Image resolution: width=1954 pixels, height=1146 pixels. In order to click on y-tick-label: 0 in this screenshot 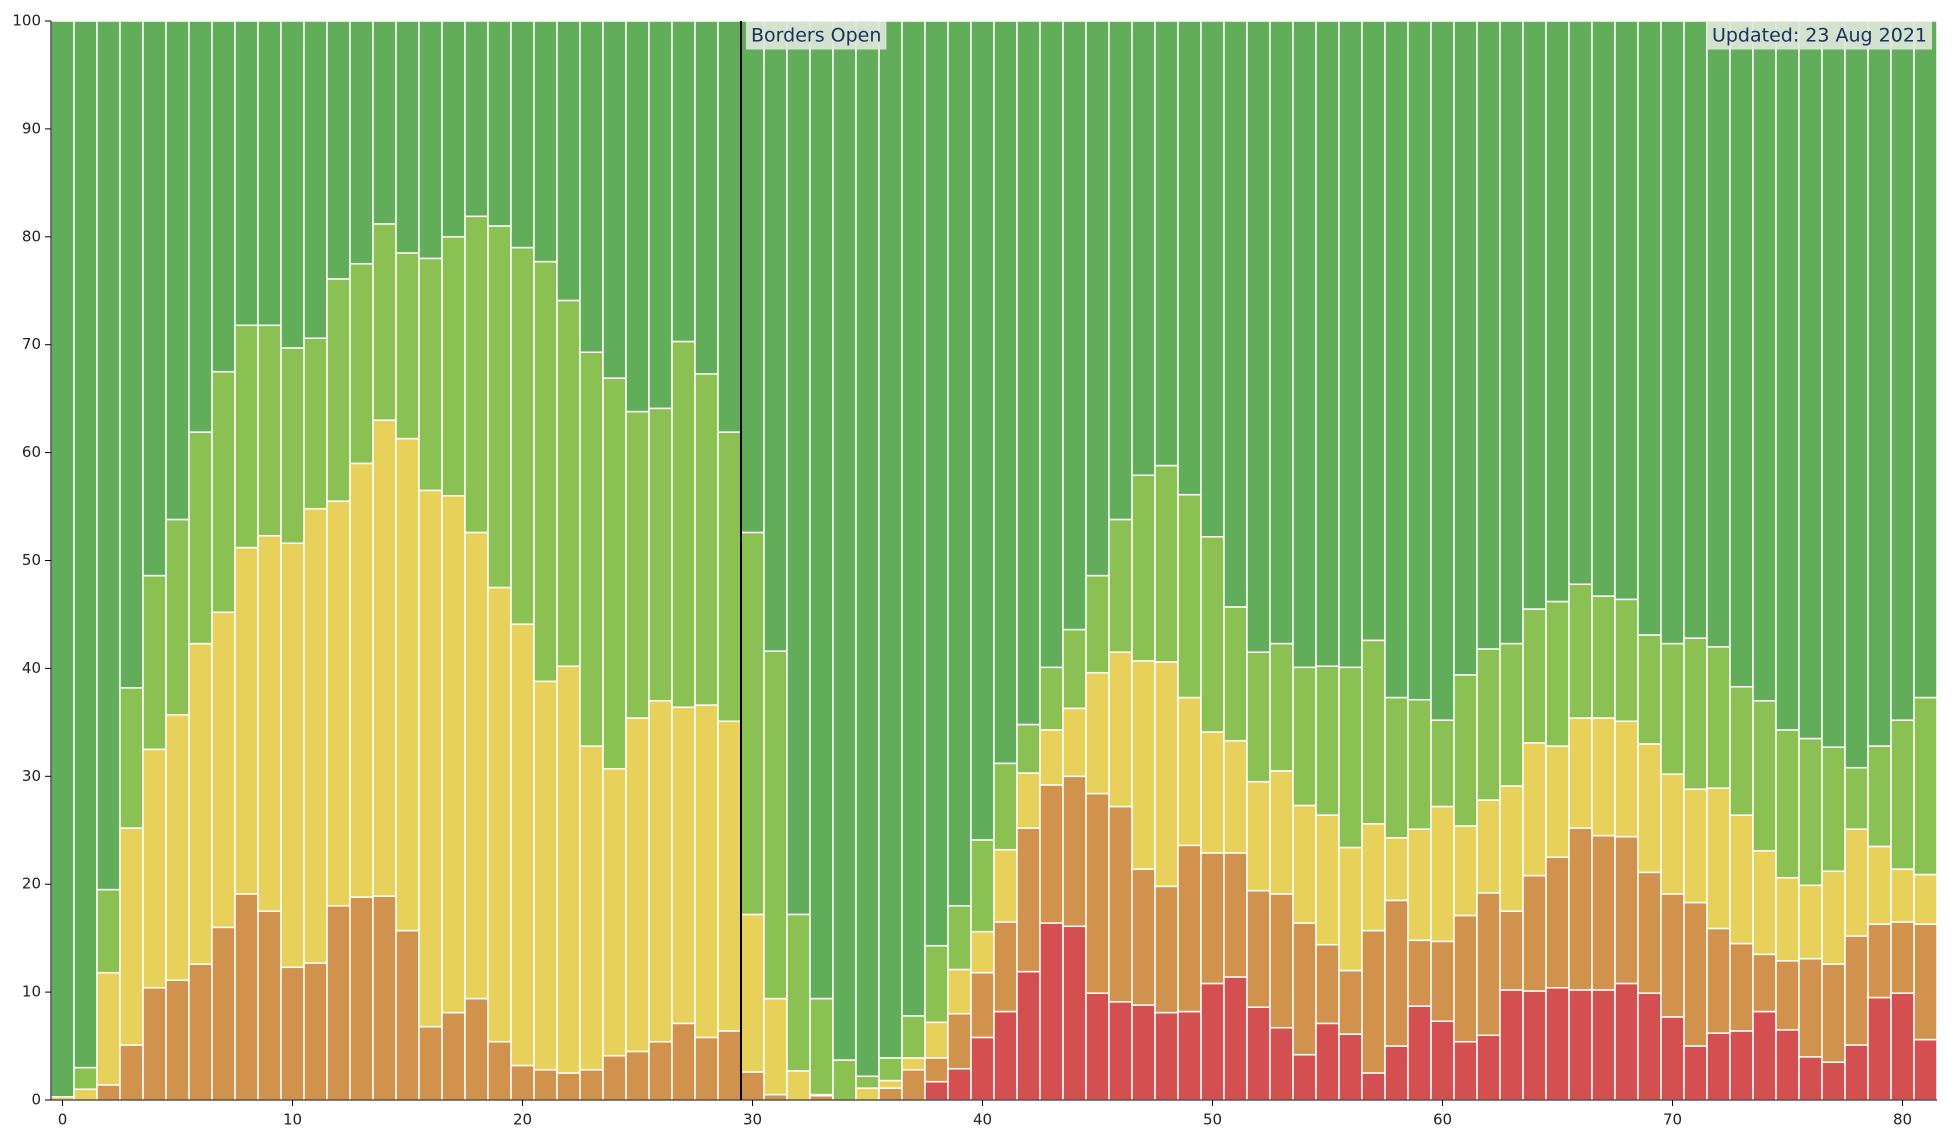, I will do `click(36, 1100)`.